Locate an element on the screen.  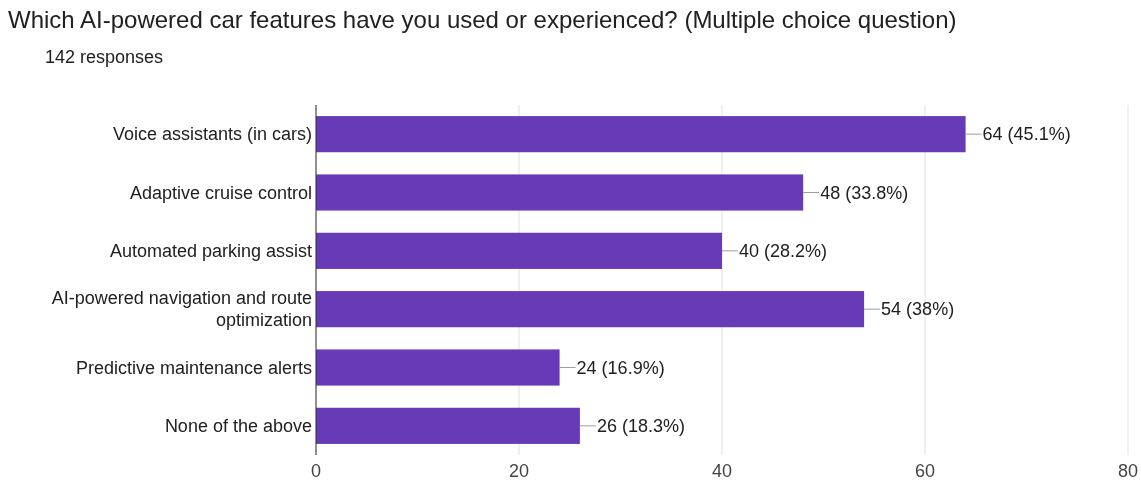
y-tick-label: Voice assistants (in cars) is located at coordinates (212, 134).